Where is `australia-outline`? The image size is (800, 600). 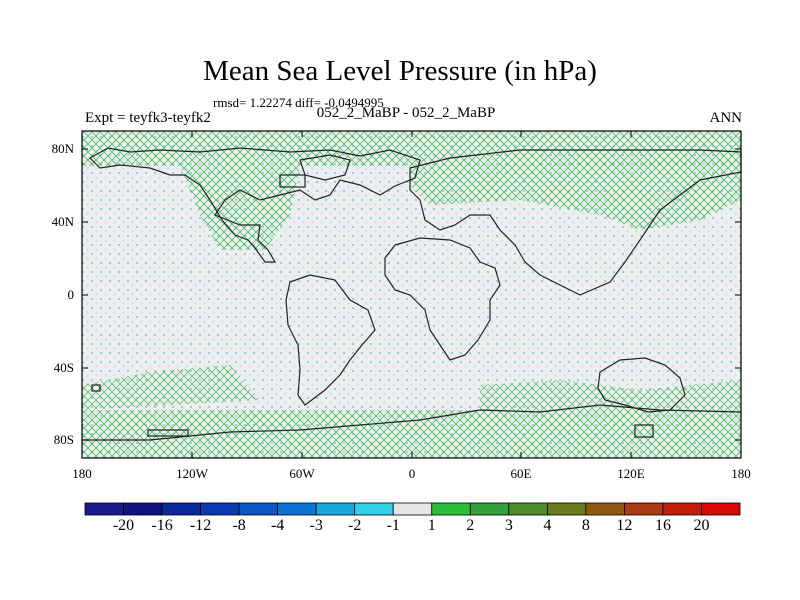
australia-outline is located at coordinates (641, 385).